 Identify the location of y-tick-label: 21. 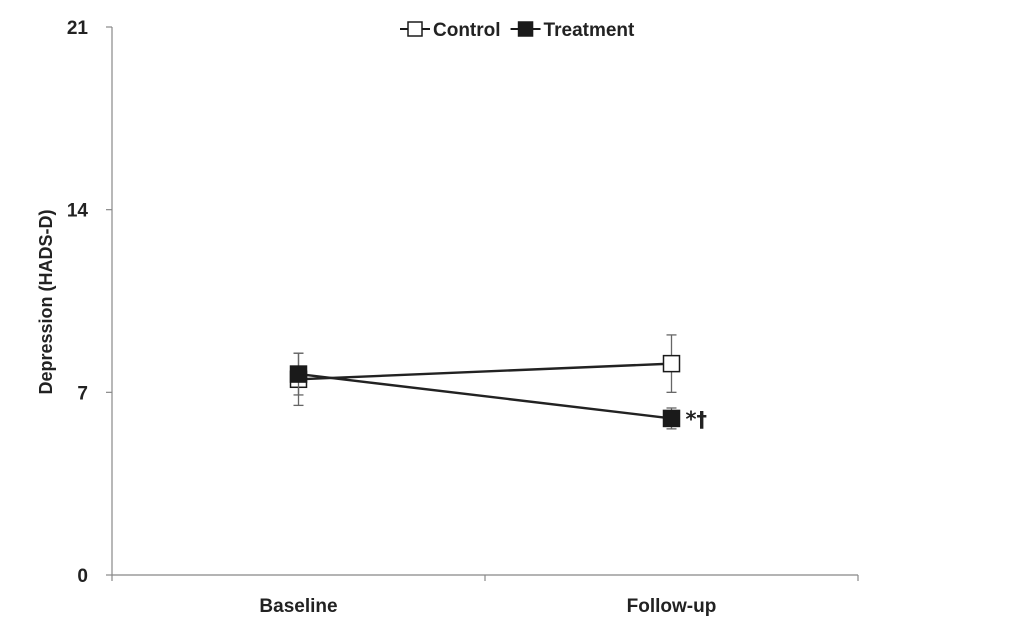
(78, 28).